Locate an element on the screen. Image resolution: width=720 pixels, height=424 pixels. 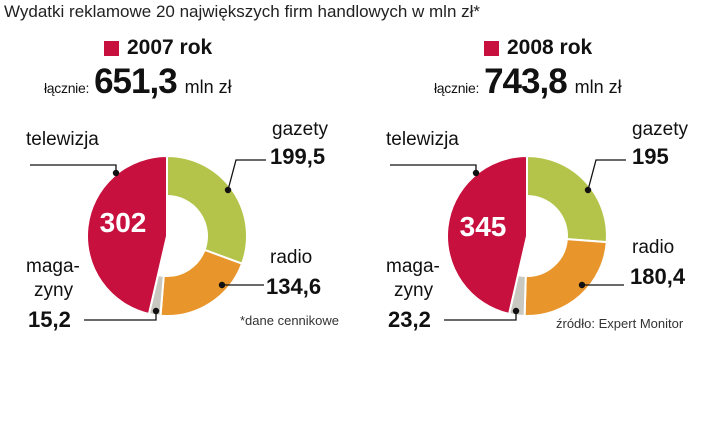
total-row: łącznie: 743,8 mln zł is located at coordinates (528, 82).